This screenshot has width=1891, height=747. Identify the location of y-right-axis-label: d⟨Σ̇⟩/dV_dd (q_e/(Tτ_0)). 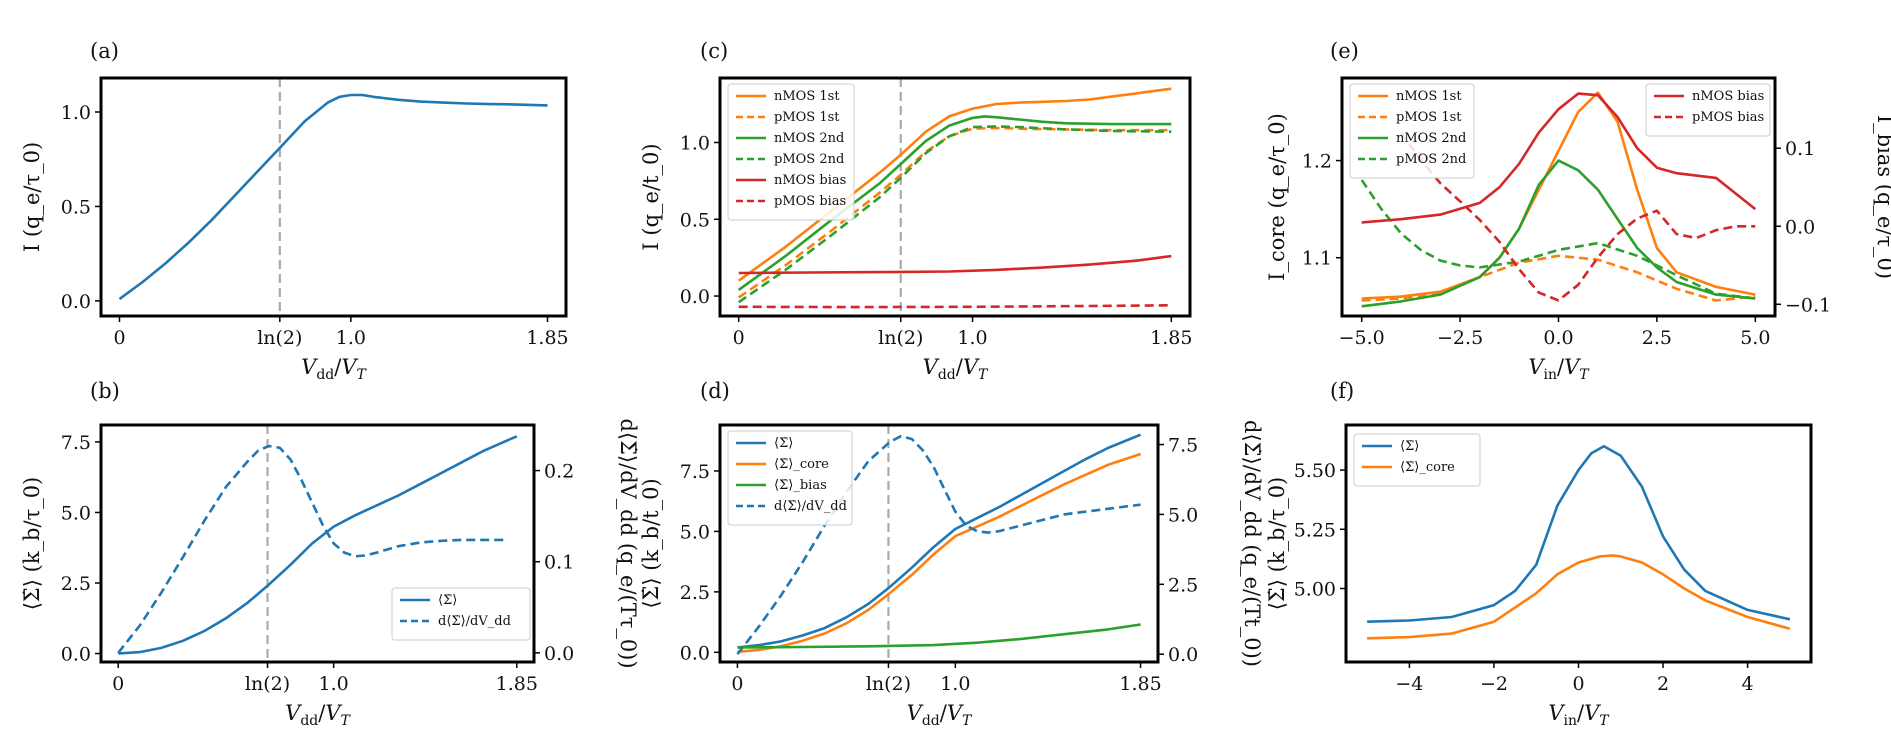
(628, 543).